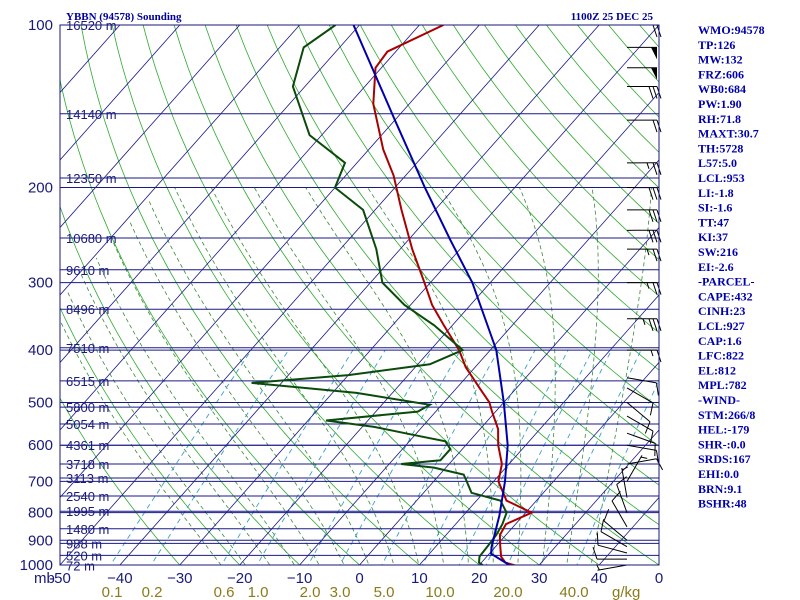 This screenshot has width=800, height=600. What do you see at coordinates (720, 489) in the screenshot?
I see `index-line: BRN:9.1` at bounding box center [720, 489].